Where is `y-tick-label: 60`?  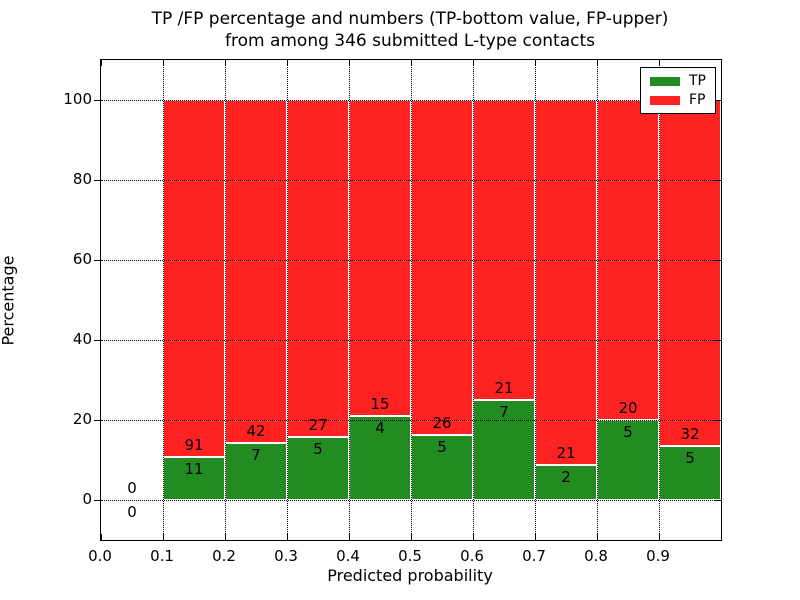 y-tick-label: 60 is located at coordinates (82, 259).